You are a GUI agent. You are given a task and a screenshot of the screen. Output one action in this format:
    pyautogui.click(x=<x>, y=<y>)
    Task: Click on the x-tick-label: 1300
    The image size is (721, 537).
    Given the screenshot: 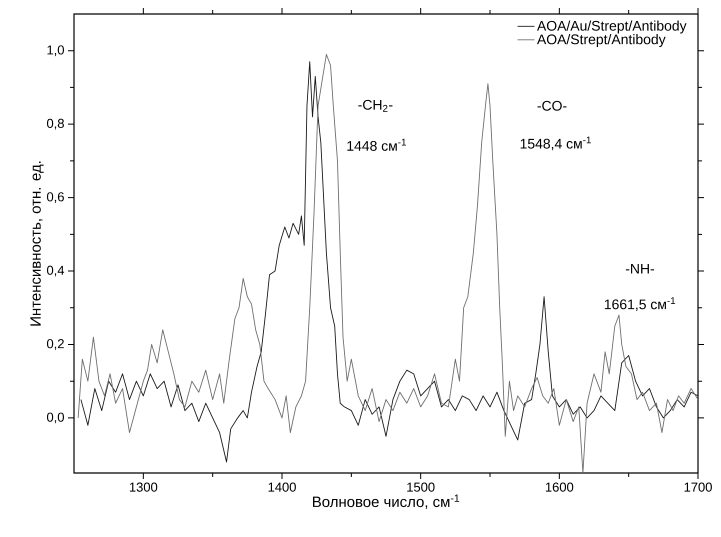 What is the action you would take?
    pyautogui.click(x=144, y=487)
    